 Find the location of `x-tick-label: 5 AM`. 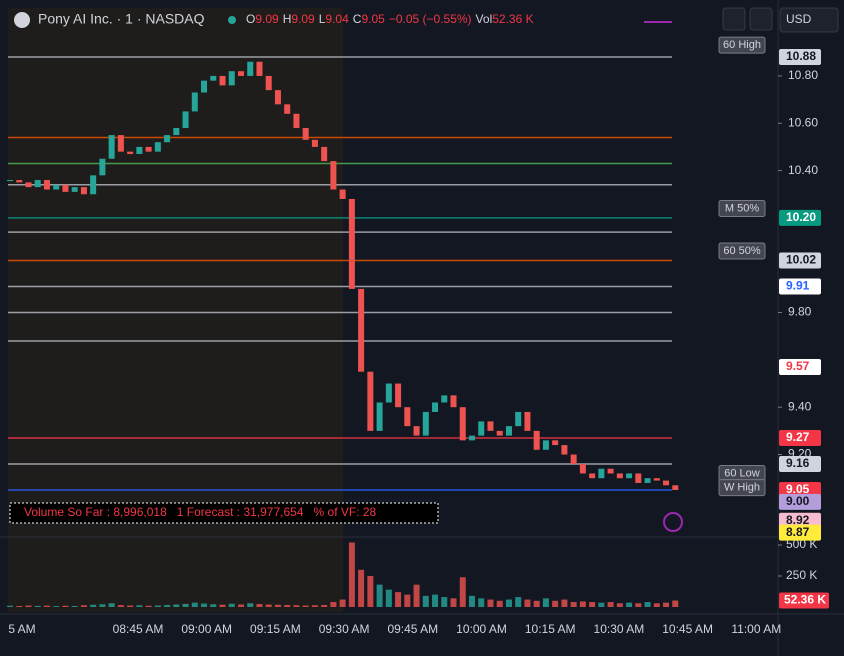

x-tick-label: 5 AM is located at coordinates (21, 629).